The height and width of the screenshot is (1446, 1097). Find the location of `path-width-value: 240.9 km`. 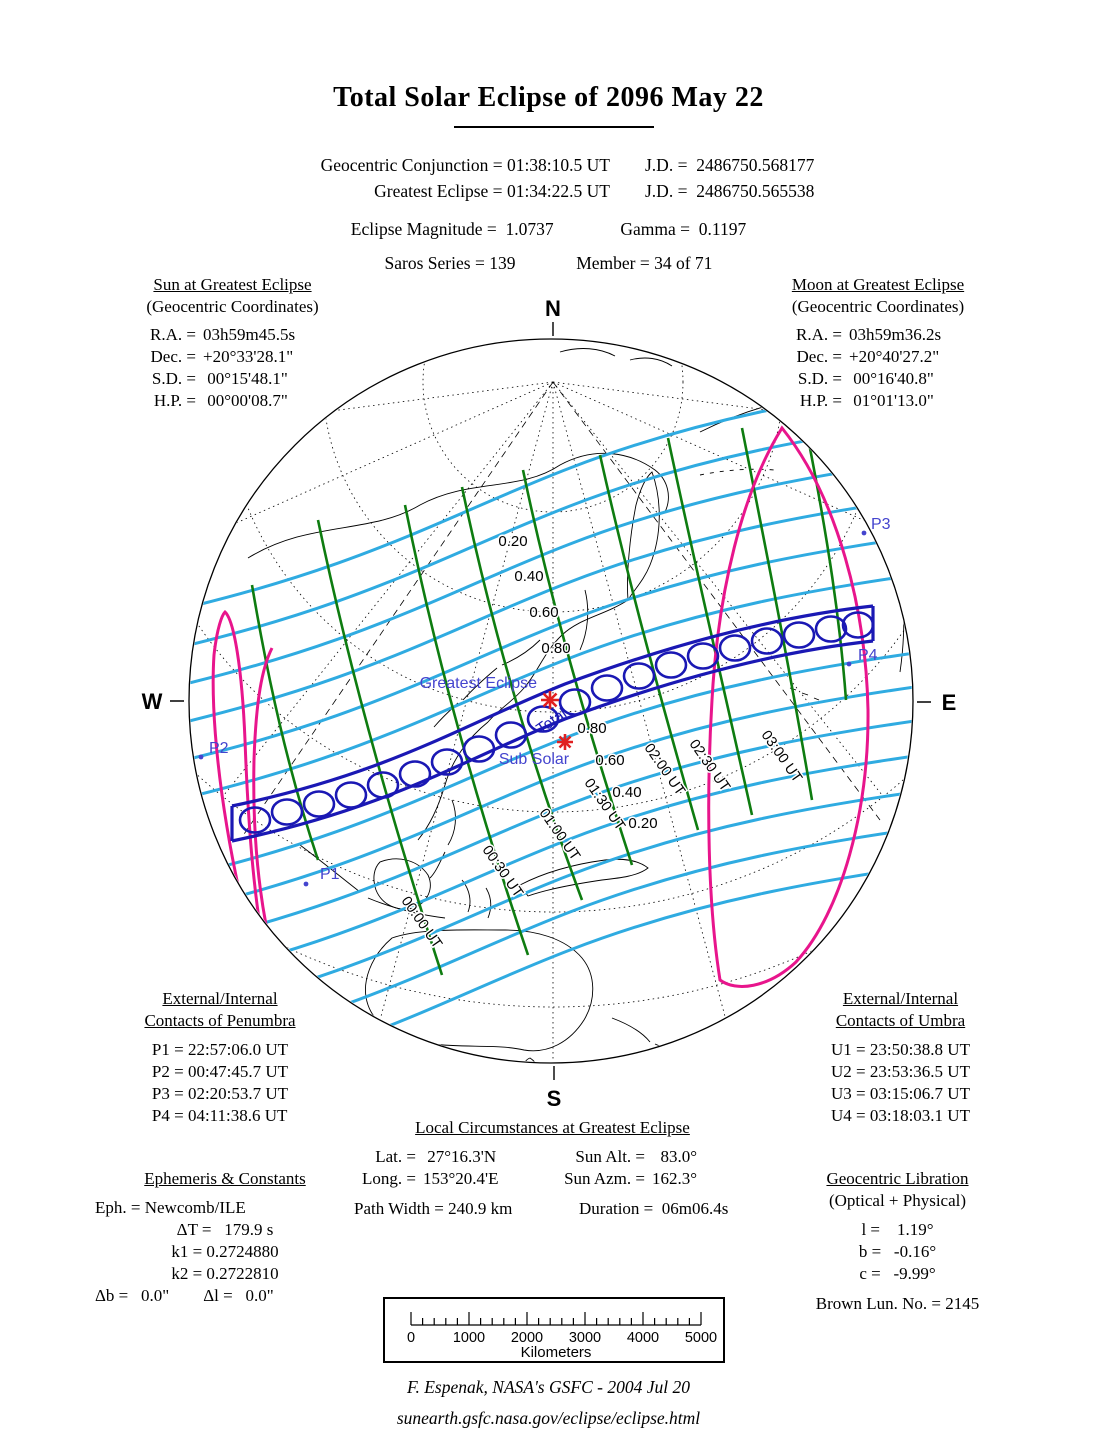

path-width-value: 240.9 km is located at coordinates (480, 1208).